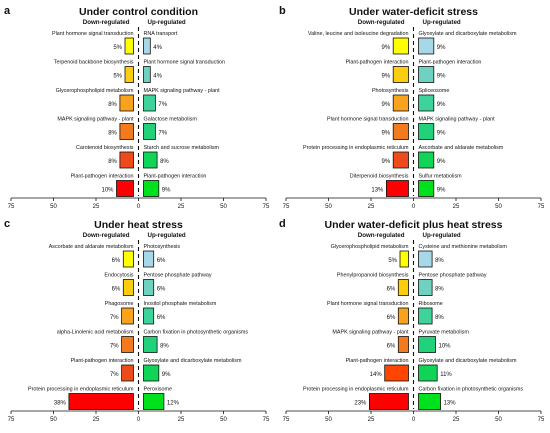  What do you see at coordinates (377, 361) in the screenshot?
I see `panel-d-down-label: Plant-pathogen interaction` at bounding box center [377, 361].